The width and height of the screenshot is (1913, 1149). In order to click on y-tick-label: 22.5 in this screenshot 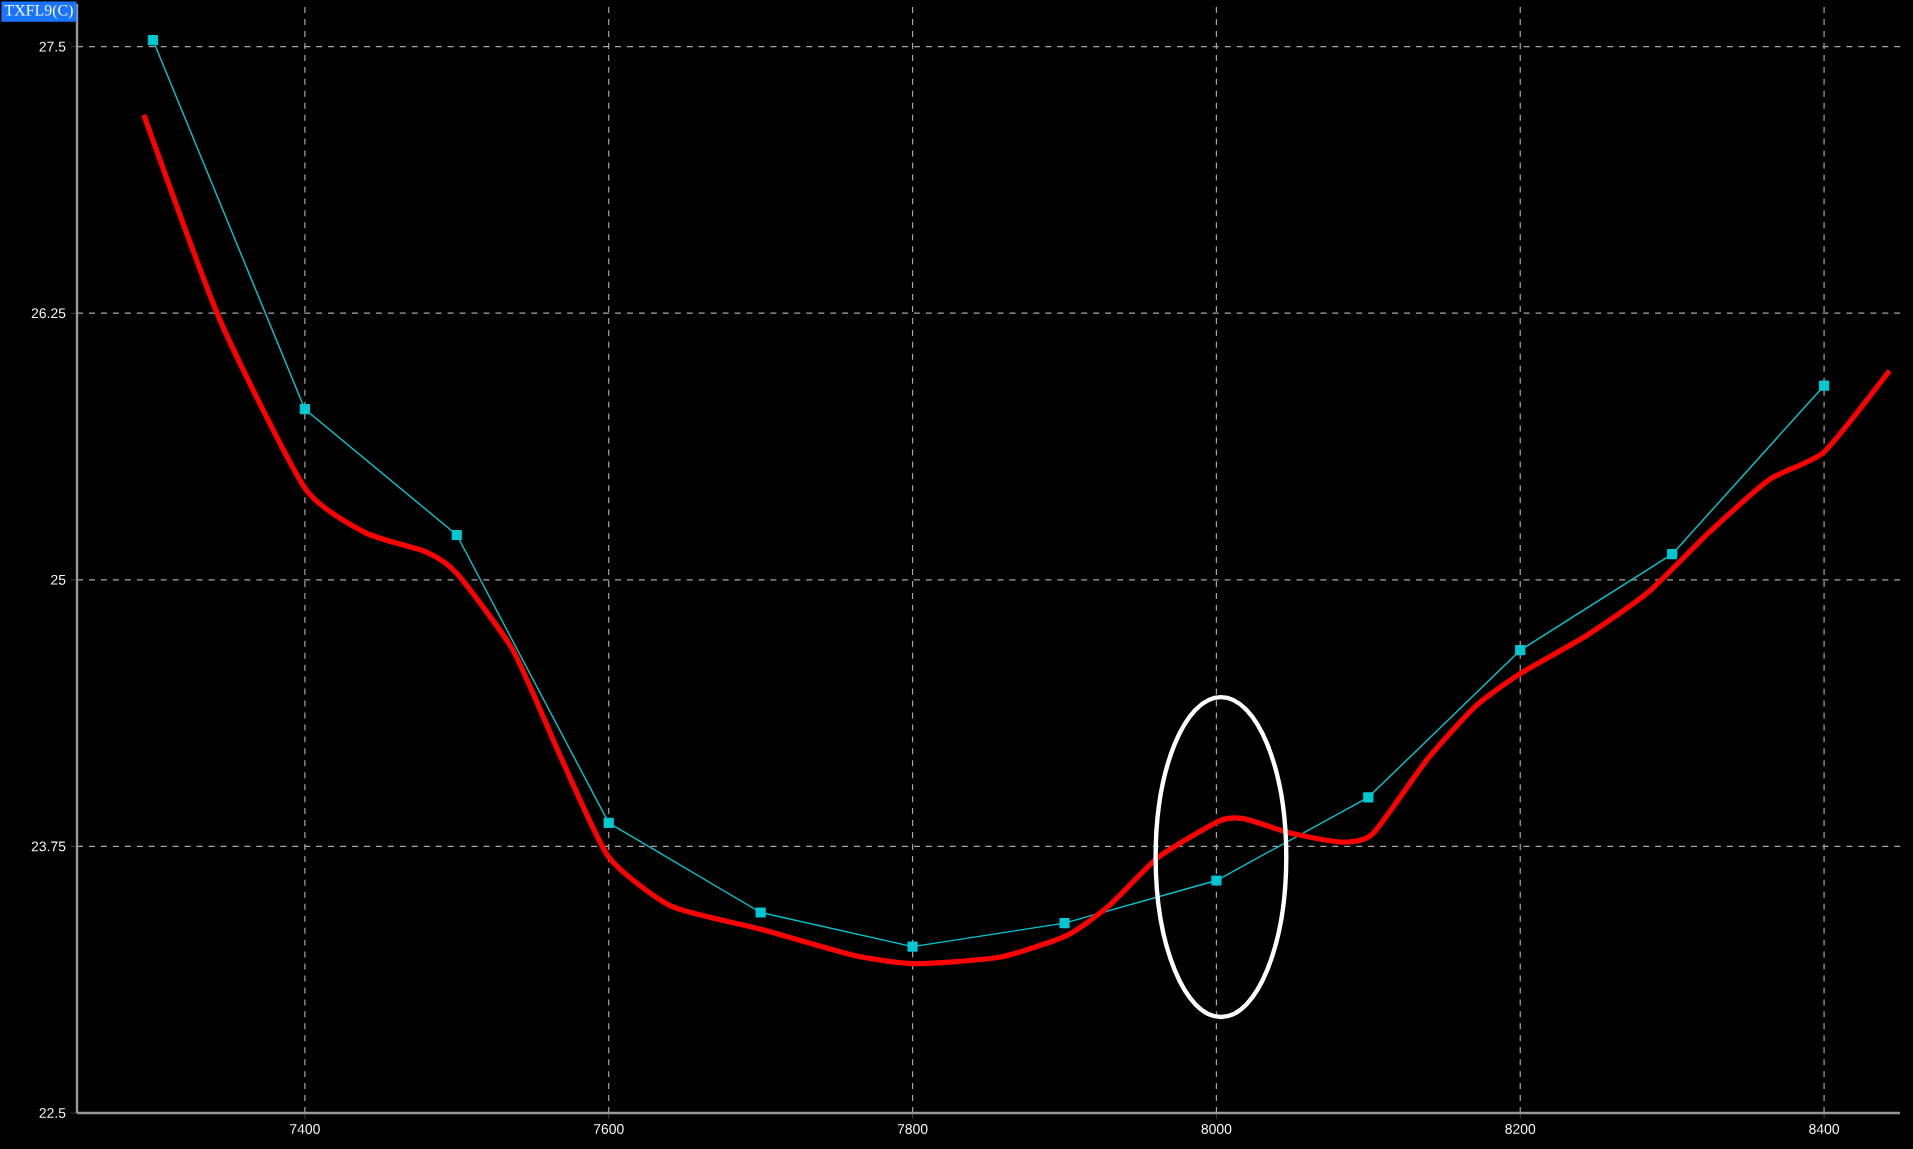, I will do `click(52, 1113)`.